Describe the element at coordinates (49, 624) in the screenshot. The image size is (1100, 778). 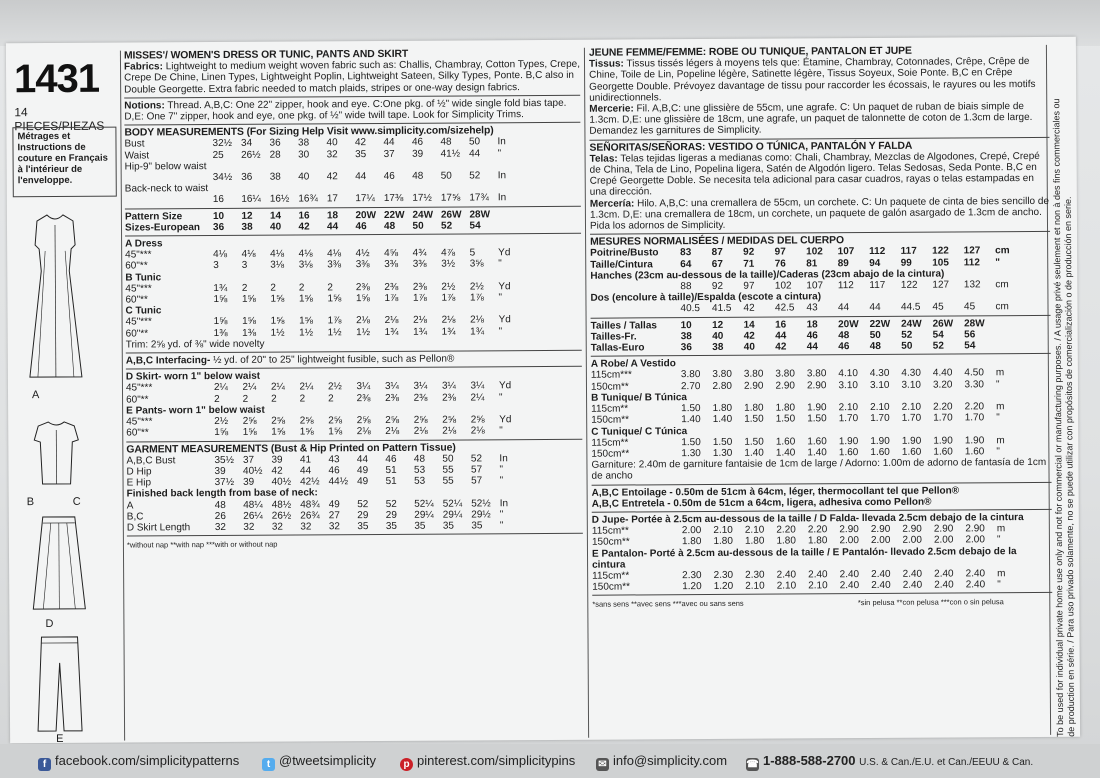
I see `view-d-label: D` at that location.